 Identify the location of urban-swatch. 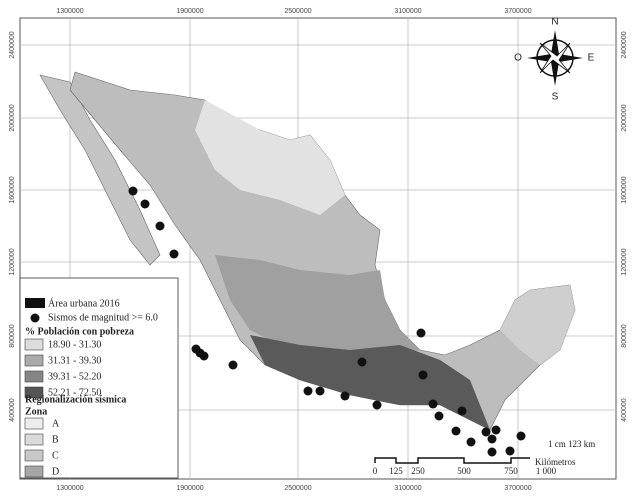
(35, 303).